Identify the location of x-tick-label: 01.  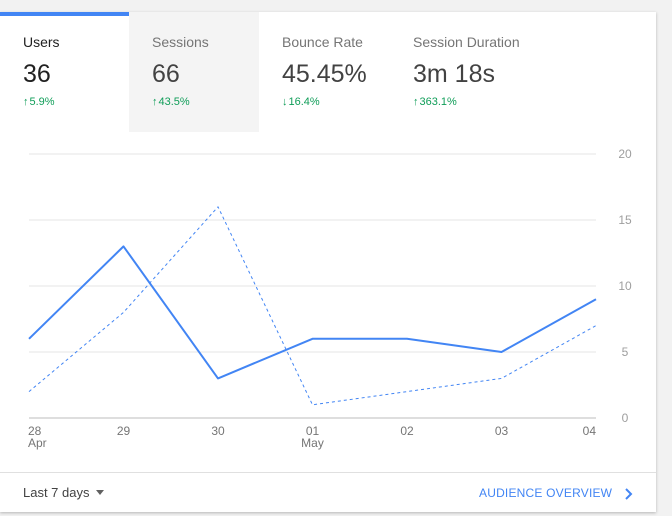
(313, 431).